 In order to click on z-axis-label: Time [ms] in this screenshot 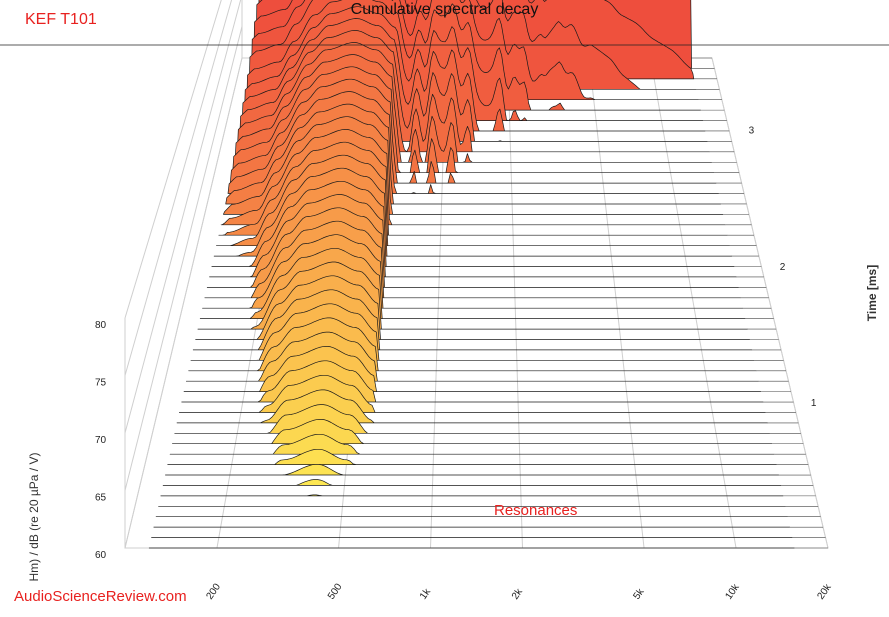, I will do `click(872, 293)`.